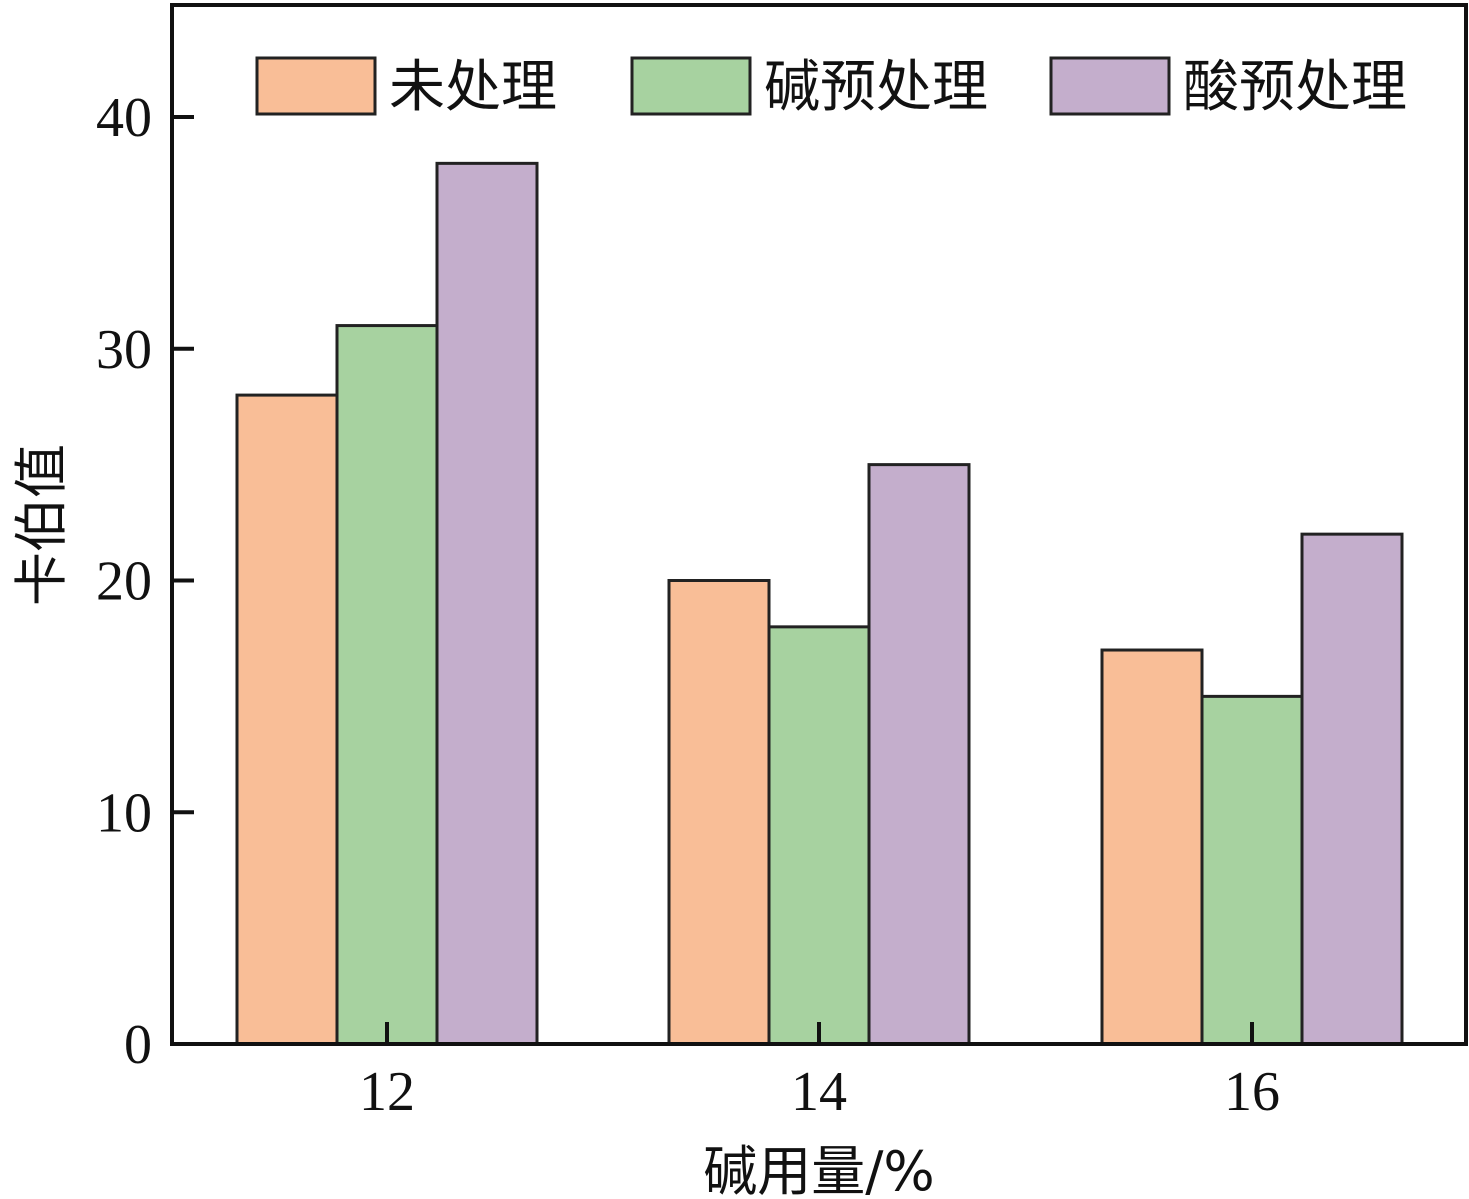 The image size is (1469, 1199). What do you see at coordinates (41, 525) in the screenshot?
I see `y-axis-label: 卡伯值` at bounding box center [41, 525].